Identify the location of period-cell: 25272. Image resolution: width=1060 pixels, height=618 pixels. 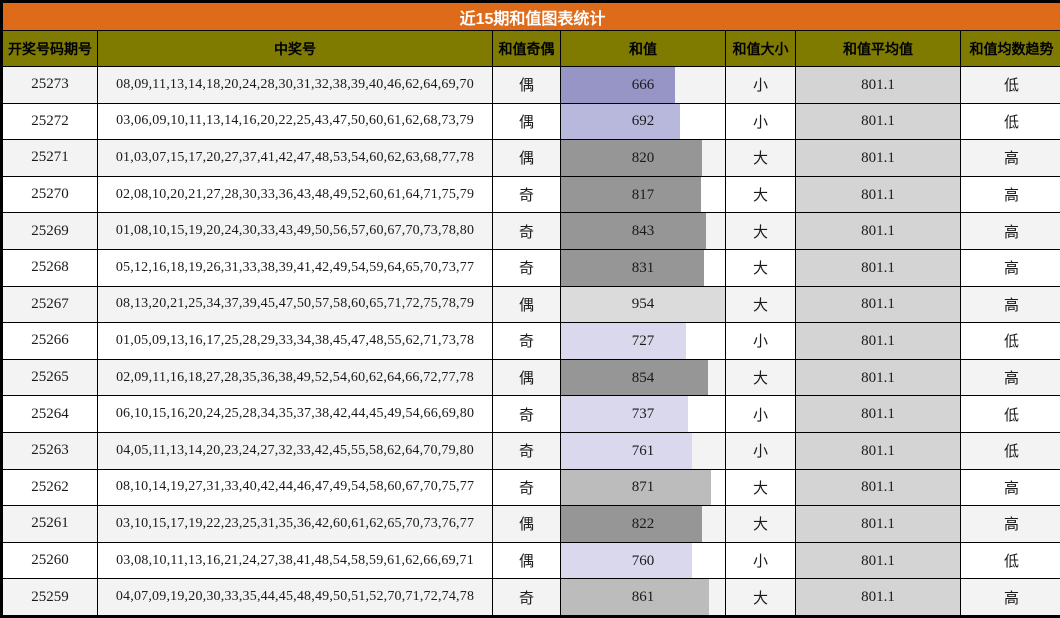
(50, 121).